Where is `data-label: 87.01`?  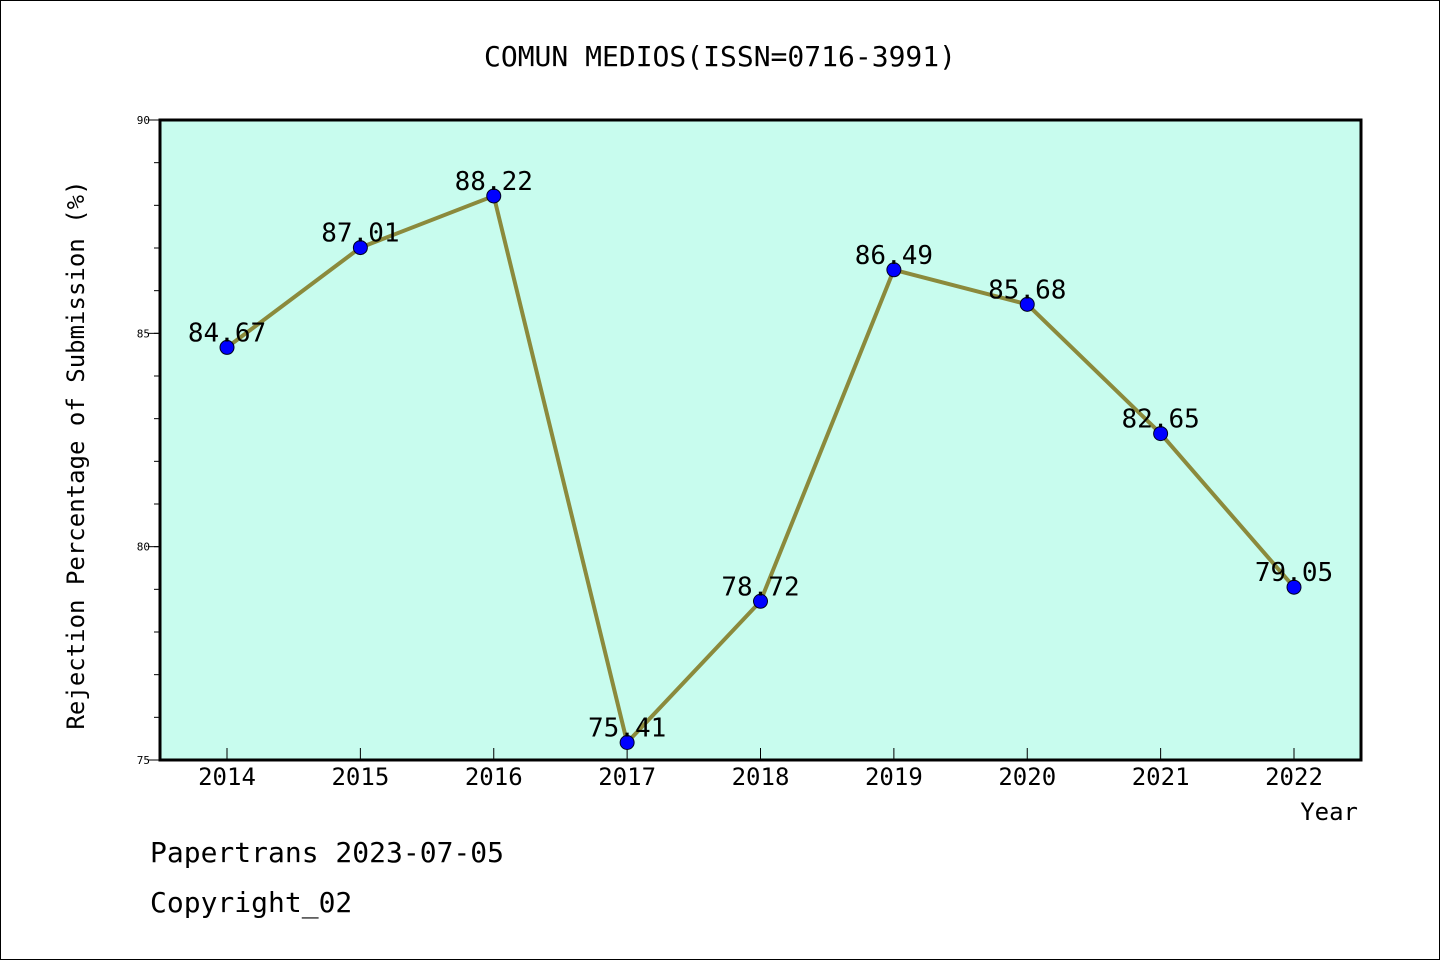
data-label: 87.01 is located at coordinates (360, 234).